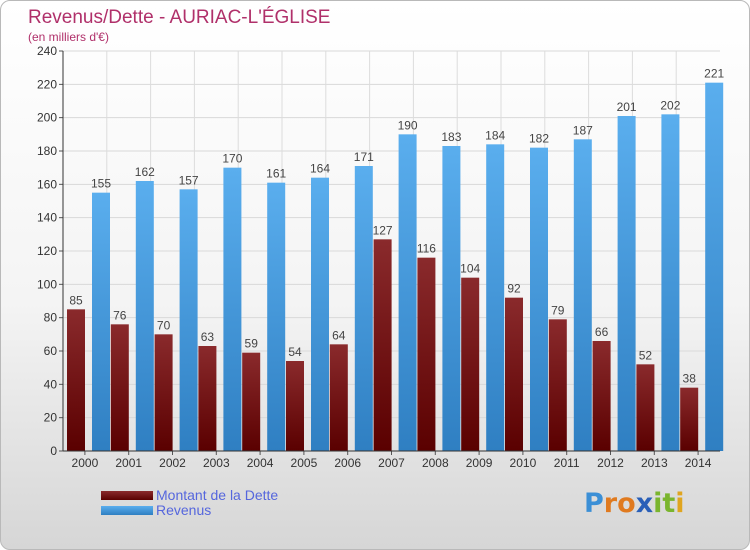 The height and width of the screenshot is (550, 750). I want to click on x-tick-label: 2006, so click(347, 463).